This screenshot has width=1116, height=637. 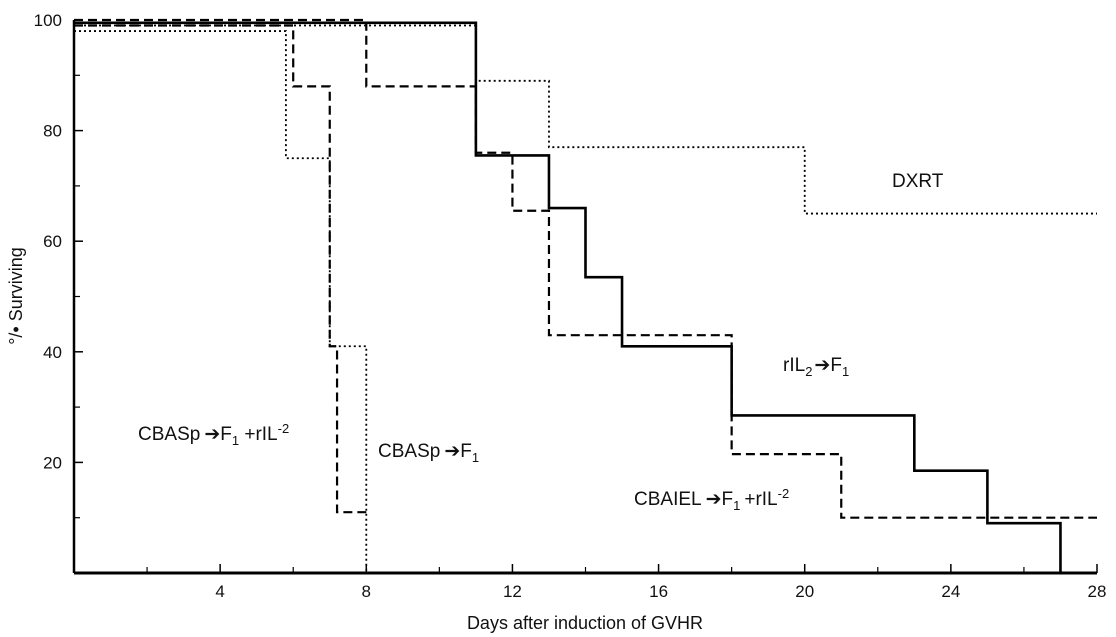 What do you see at coordinates (711, 499) in the screenshot?
I see `label-cbaiel-f1-ril2: CBAIEL ➔F1 +rIL-2` at bounding box center [711, 499].